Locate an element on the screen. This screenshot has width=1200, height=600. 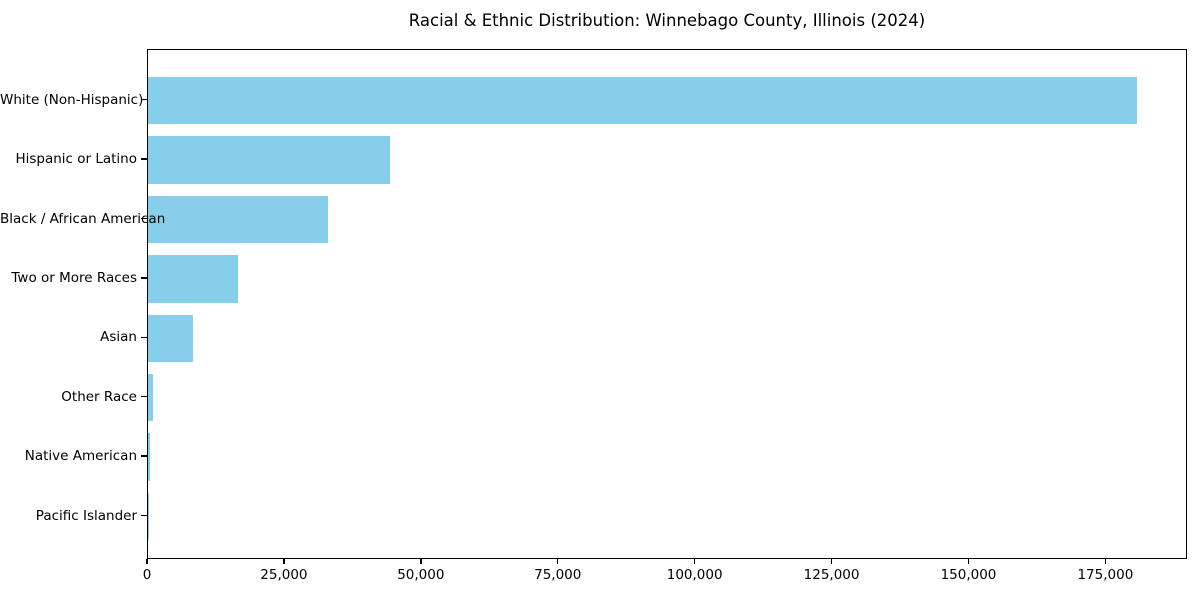
y-axis-label: Black / African American is located at coordinates (83, 218).